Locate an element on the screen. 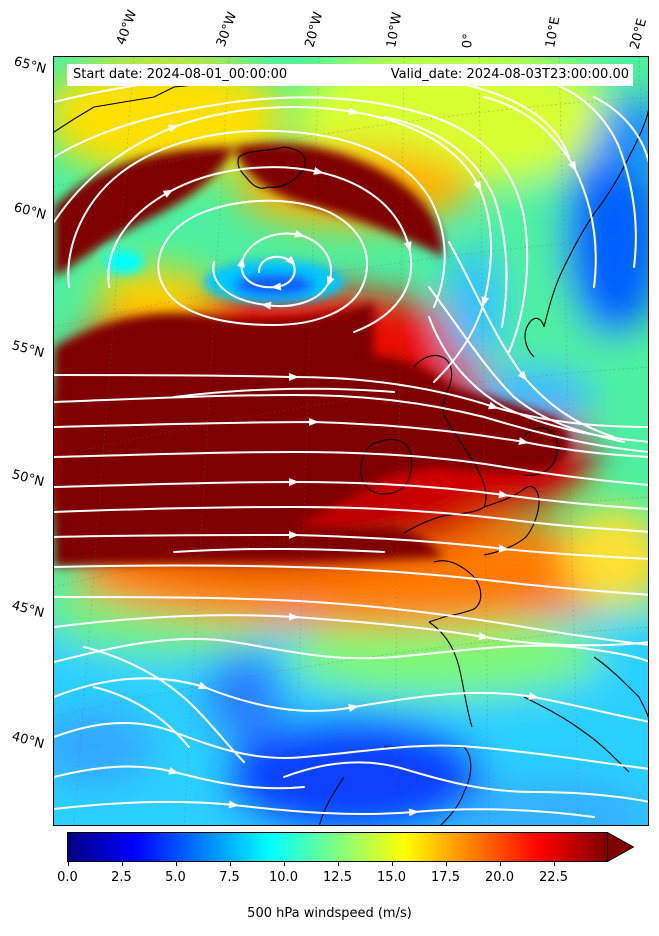  colorbar-tick-label: 17.5 is located at coordinates (445, 877).